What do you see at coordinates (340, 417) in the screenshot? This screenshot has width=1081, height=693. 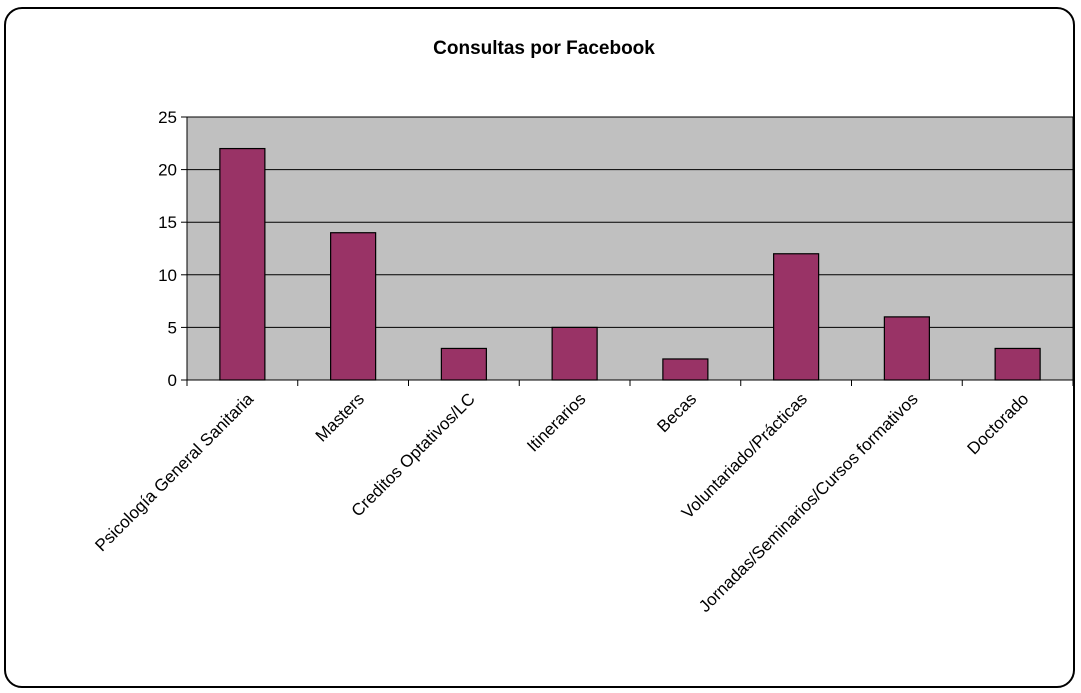 I see `x-category-label: Masters` at bounding box center [340, 417].